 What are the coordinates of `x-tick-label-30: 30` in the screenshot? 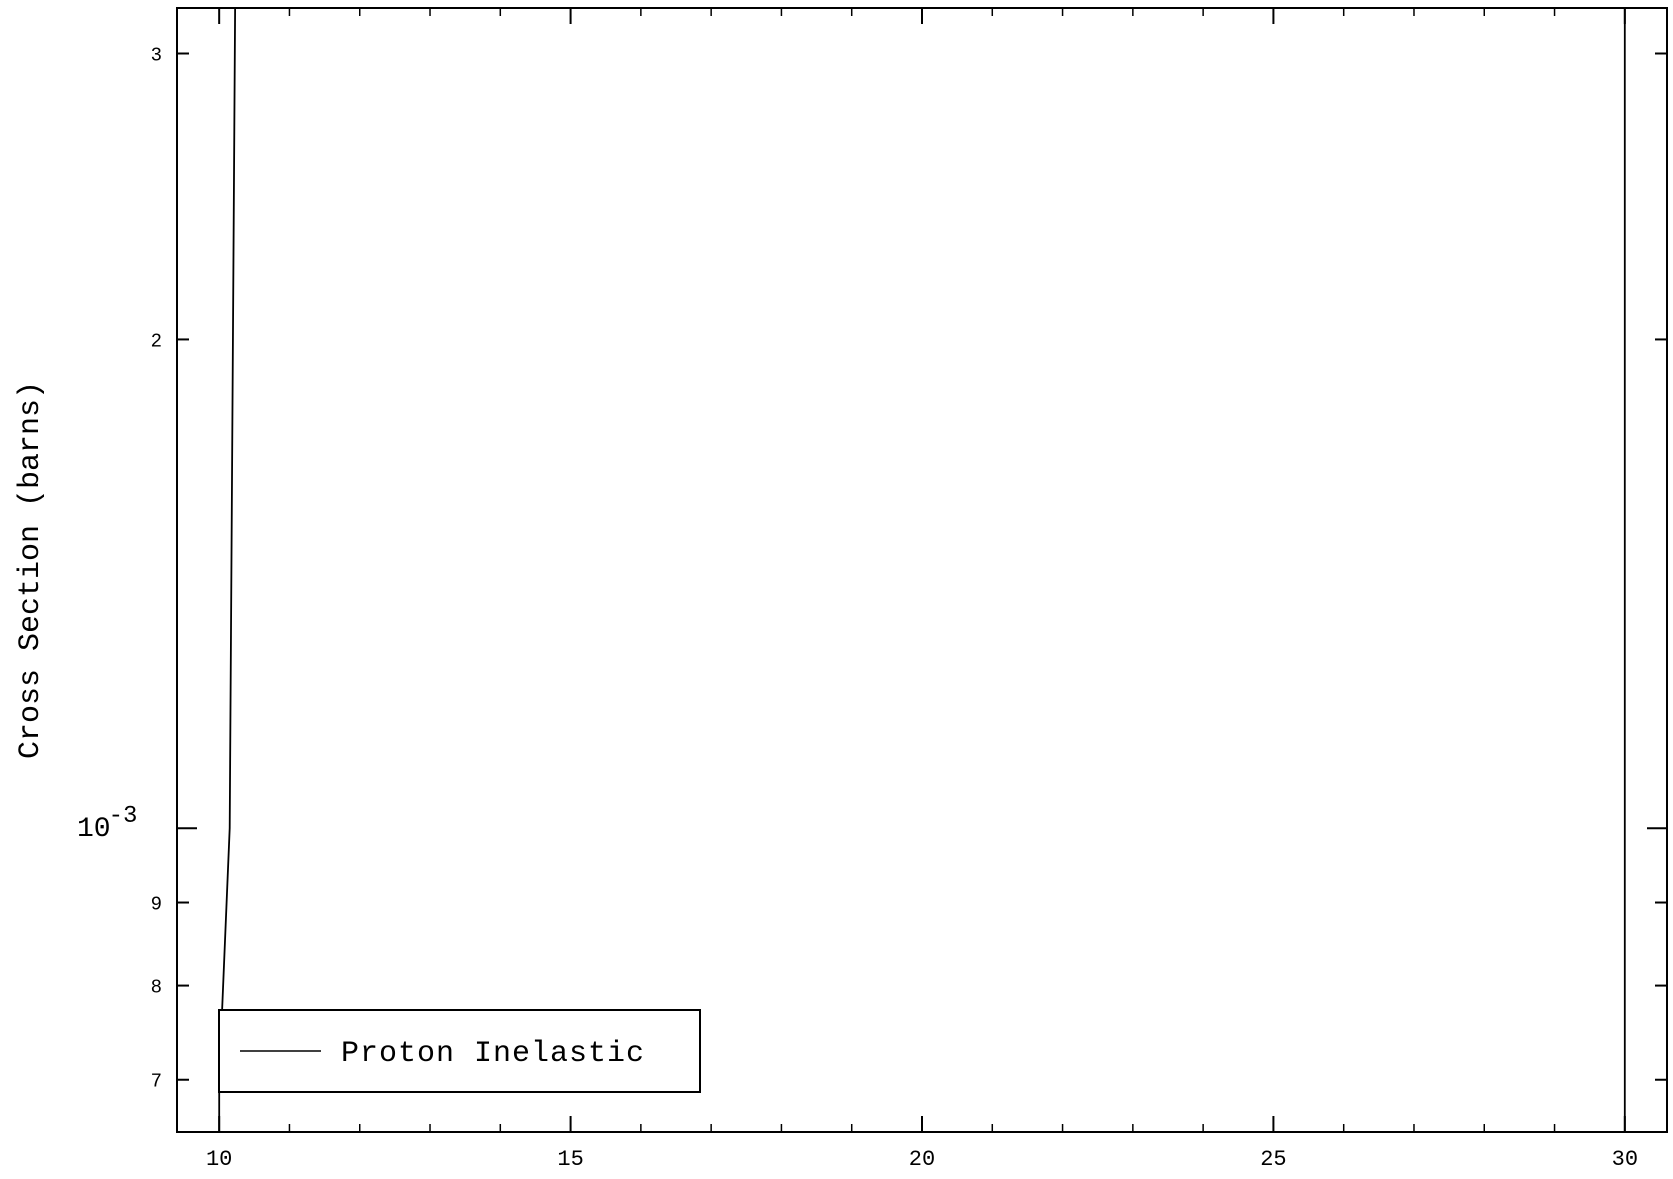 It's located at (1625, 1159).